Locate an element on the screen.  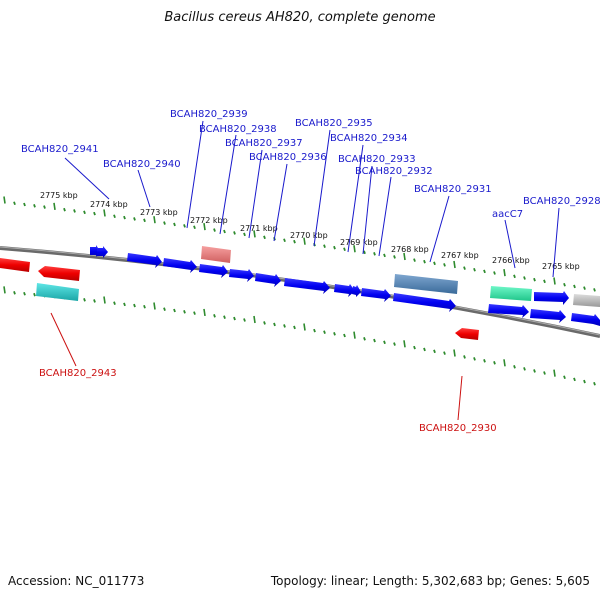
gene-label: BCAH820_2939 is located at coordinates (209, 114).